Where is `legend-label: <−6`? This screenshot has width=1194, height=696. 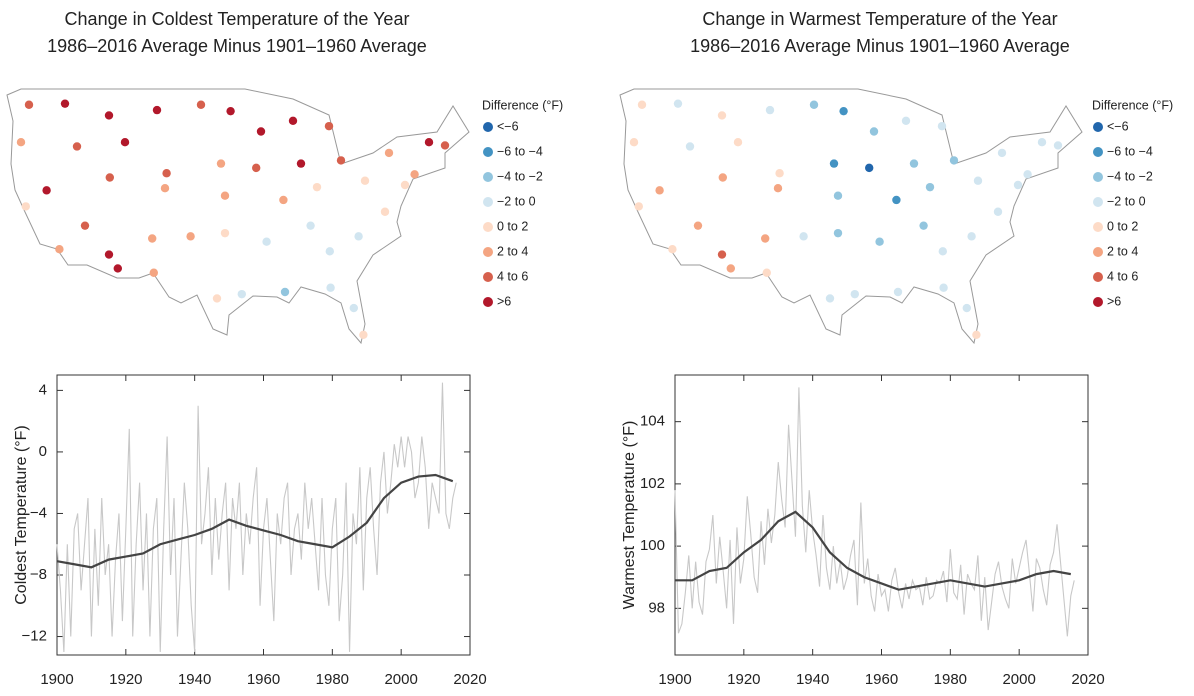 legend-label: <−6 is located at coordinates (1118, 126).